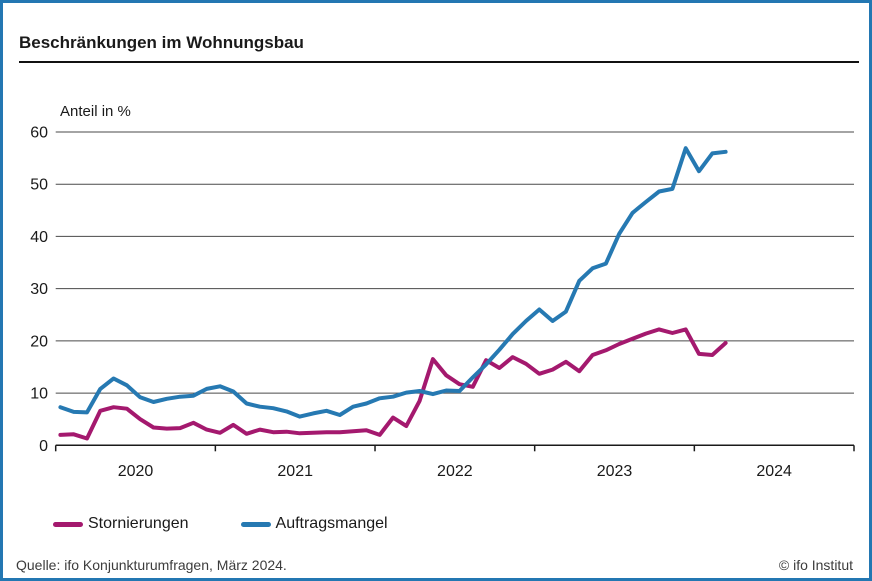 The image size is (872, 581). I want to click on svg-text: 2024, so click(774, 471).